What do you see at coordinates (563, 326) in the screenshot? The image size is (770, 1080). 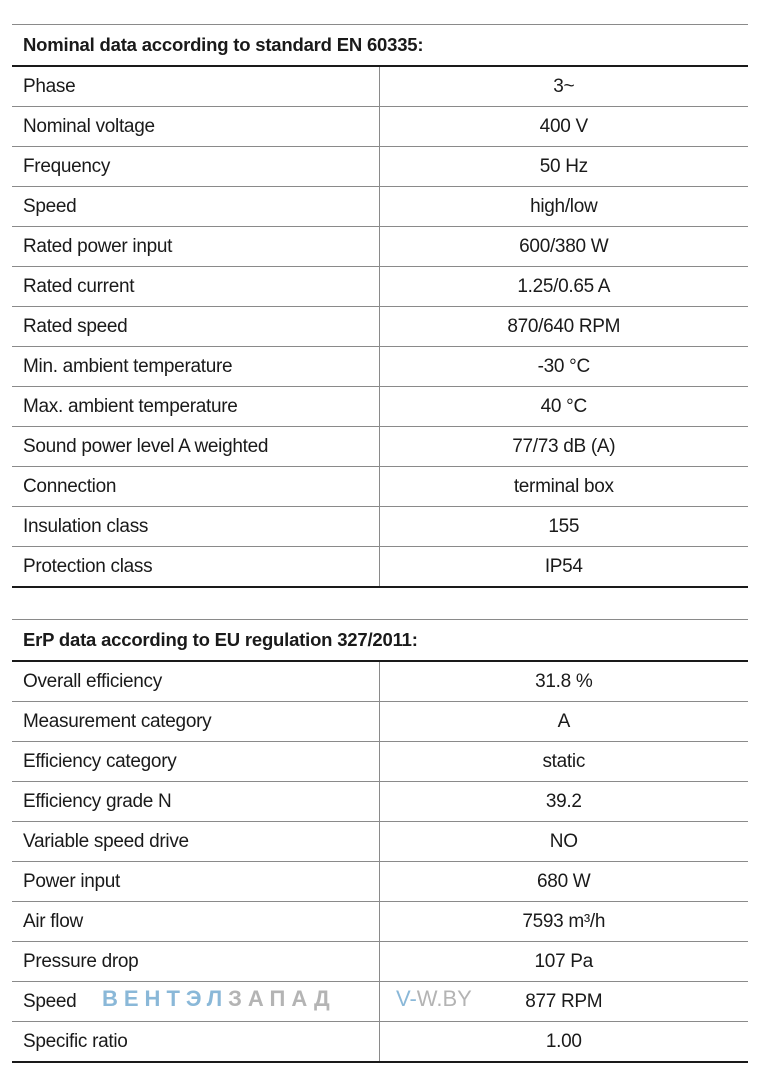 I see `row-value: 870/640 RPM` at bounding box center [563, 326].